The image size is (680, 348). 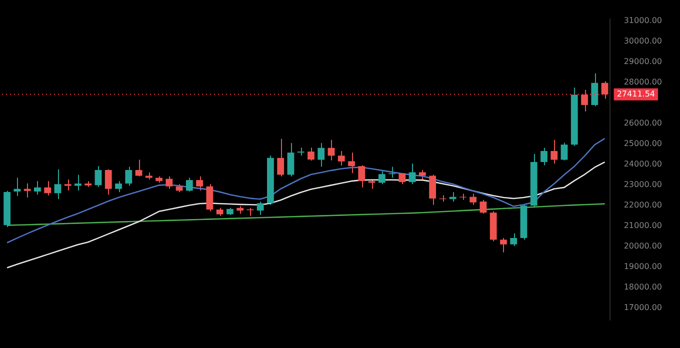 What do you see at coordinates (643, 61) in the screenshot?
I see `y-tick-label: 29000.00` at bounding box center [643, 61].